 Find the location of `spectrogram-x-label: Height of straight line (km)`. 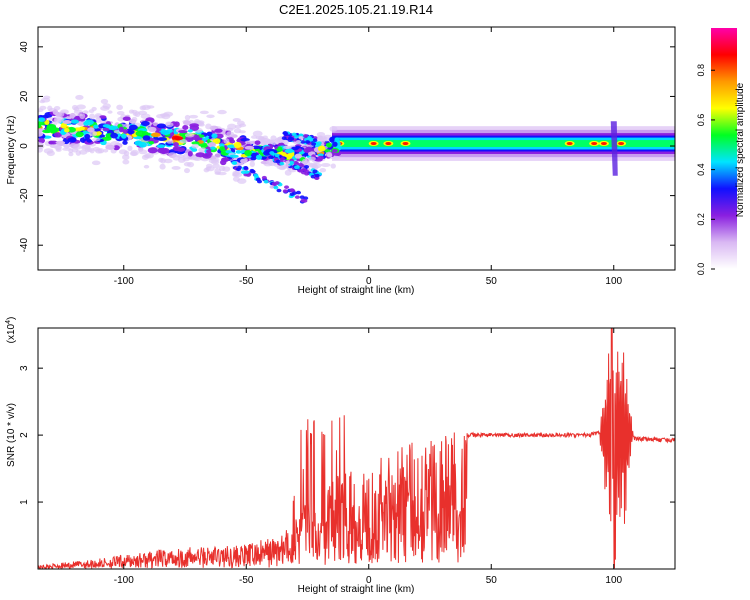

spectrogram-x-label: Height of straight line (km) is located at coordinates (356, 290).